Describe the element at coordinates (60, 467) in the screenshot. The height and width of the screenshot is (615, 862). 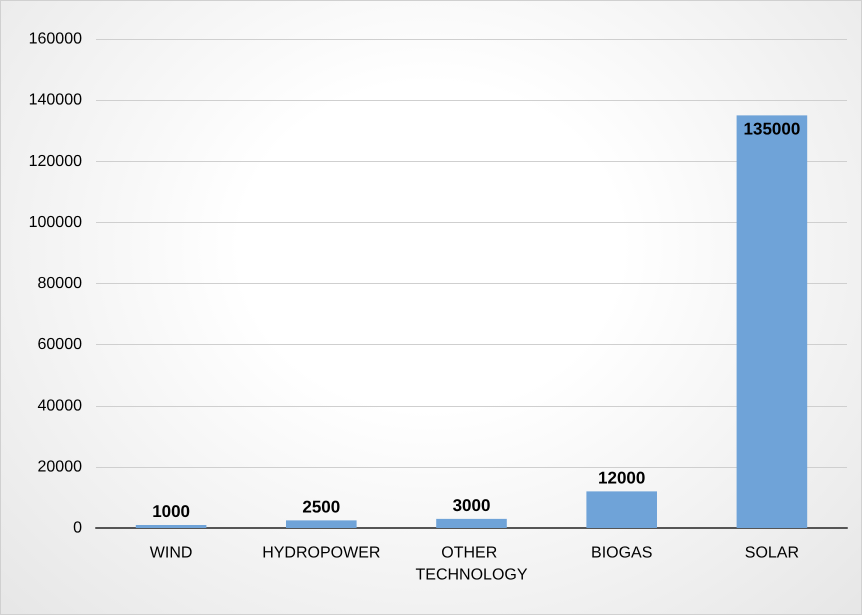
I see `y-tick-label: 20000` at that location.